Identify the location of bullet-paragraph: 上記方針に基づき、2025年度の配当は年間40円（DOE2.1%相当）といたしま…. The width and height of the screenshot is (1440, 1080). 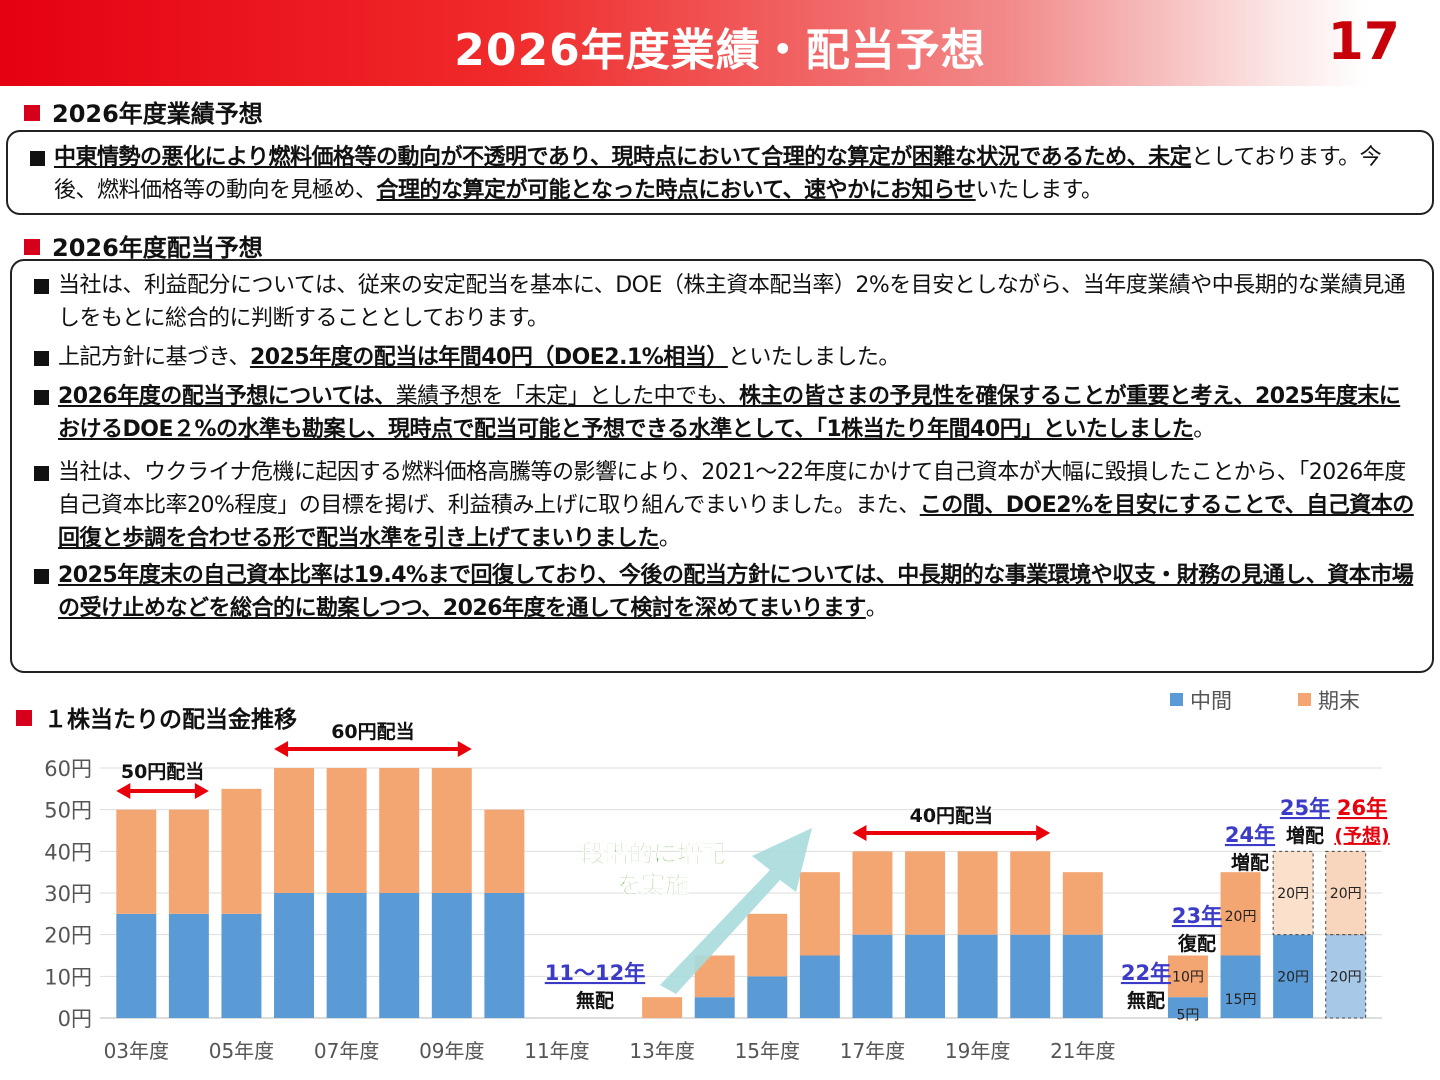
(724, 357).